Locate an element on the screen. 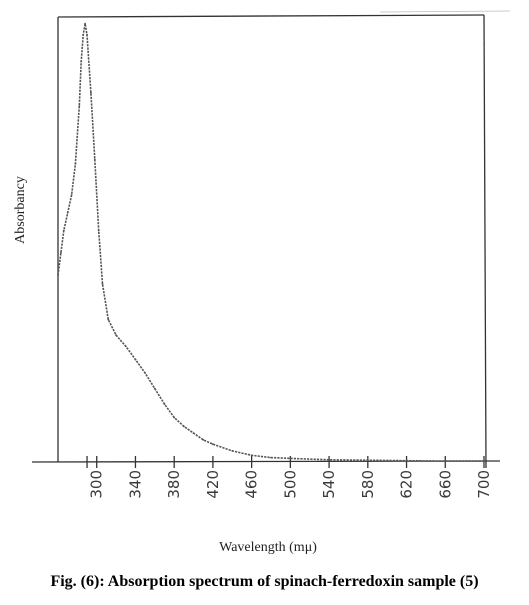  x-tick-label: 340 is located at coordinates (135, 484).